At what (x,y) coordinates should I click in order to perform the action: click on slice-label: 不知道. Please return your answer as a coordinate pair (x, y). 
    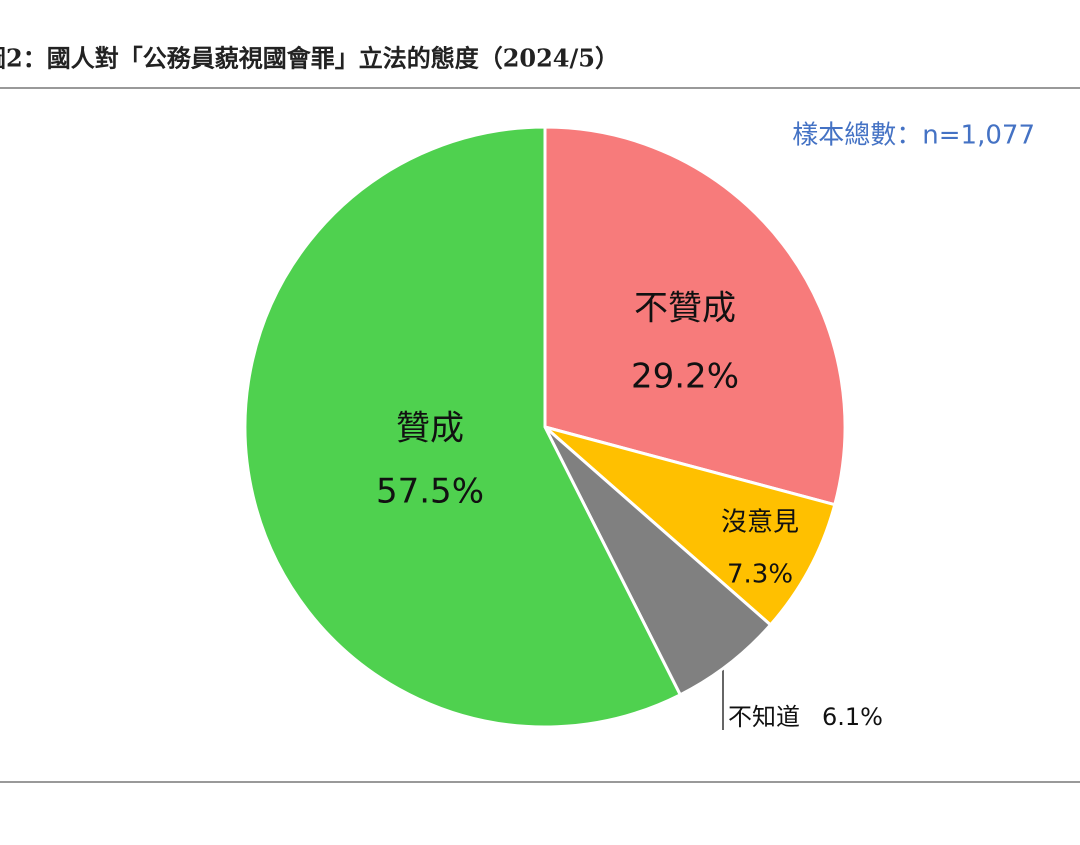
    Looking at the image, I should click on (764, 717).